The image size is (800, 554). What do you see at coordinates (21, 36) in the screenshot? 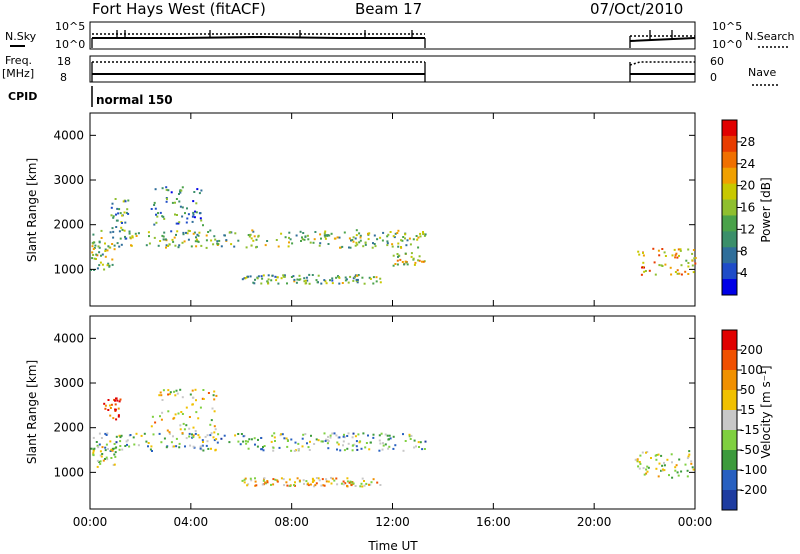
I see `nsky-label: N.Sky` at bounding box center [21, 36].